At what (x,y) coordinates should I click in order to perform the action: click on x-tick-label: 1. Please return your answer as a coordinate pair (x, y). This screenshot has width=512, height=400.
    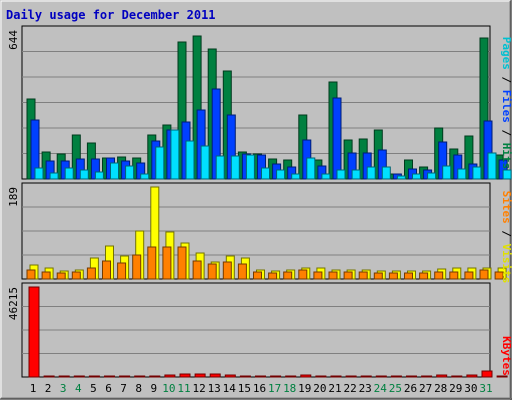
    Looking at the image, I should click on (33, 388).